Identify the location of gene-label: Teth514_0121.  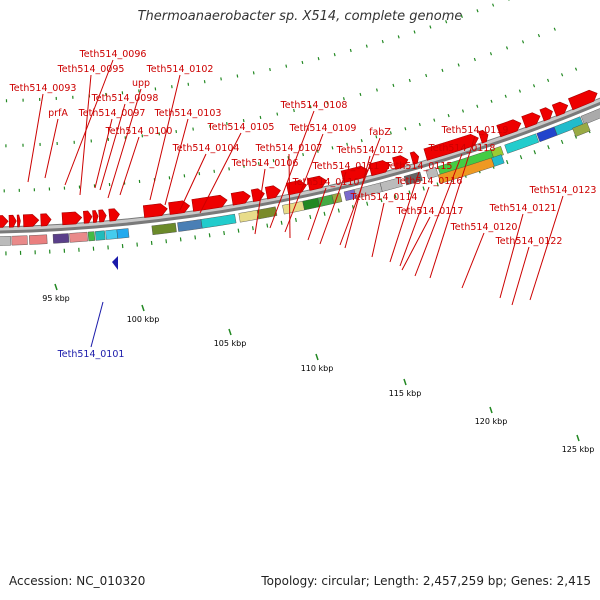
(523, 208).